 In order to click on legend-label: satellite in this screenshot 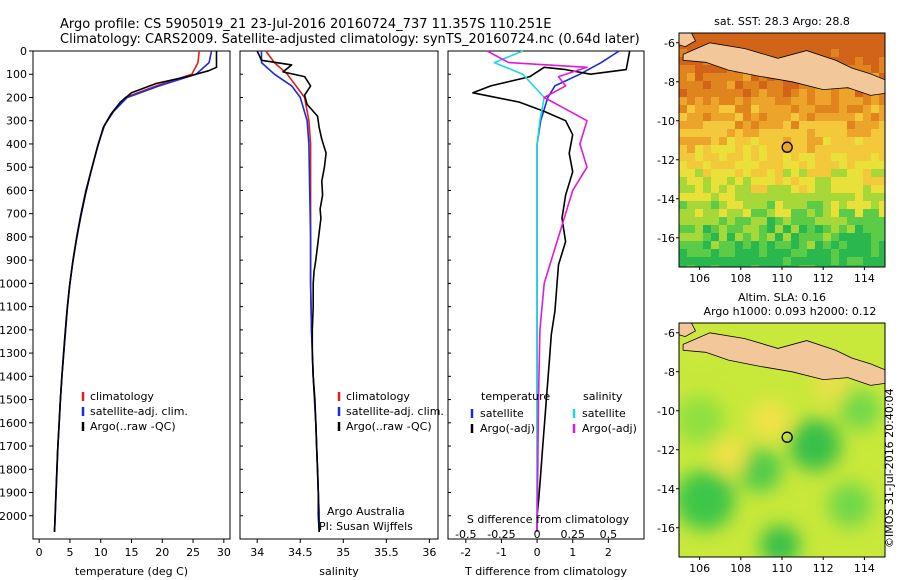, I will do `click(604, 413)`.